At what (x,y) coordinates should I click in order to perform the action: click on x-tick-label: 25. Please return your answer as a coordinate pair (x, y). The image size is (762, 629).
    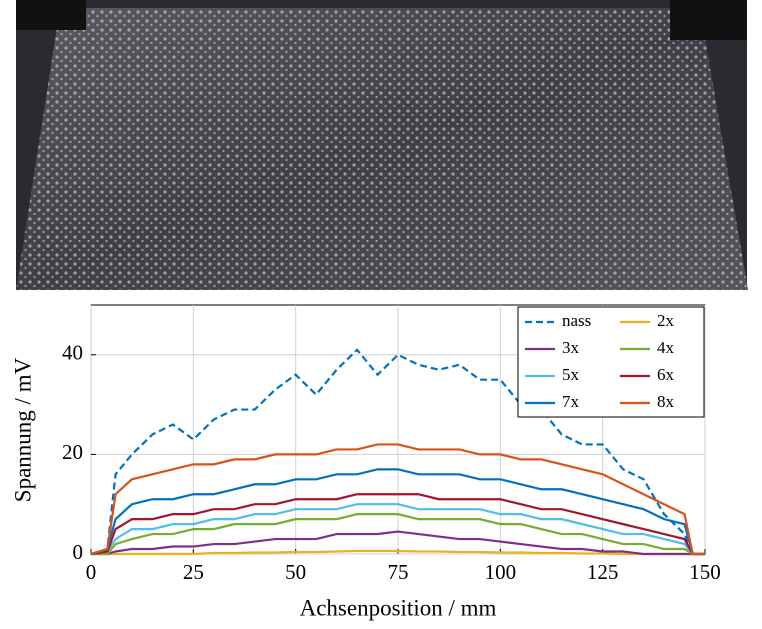
    Looking at the image, I should click on (193, 572).